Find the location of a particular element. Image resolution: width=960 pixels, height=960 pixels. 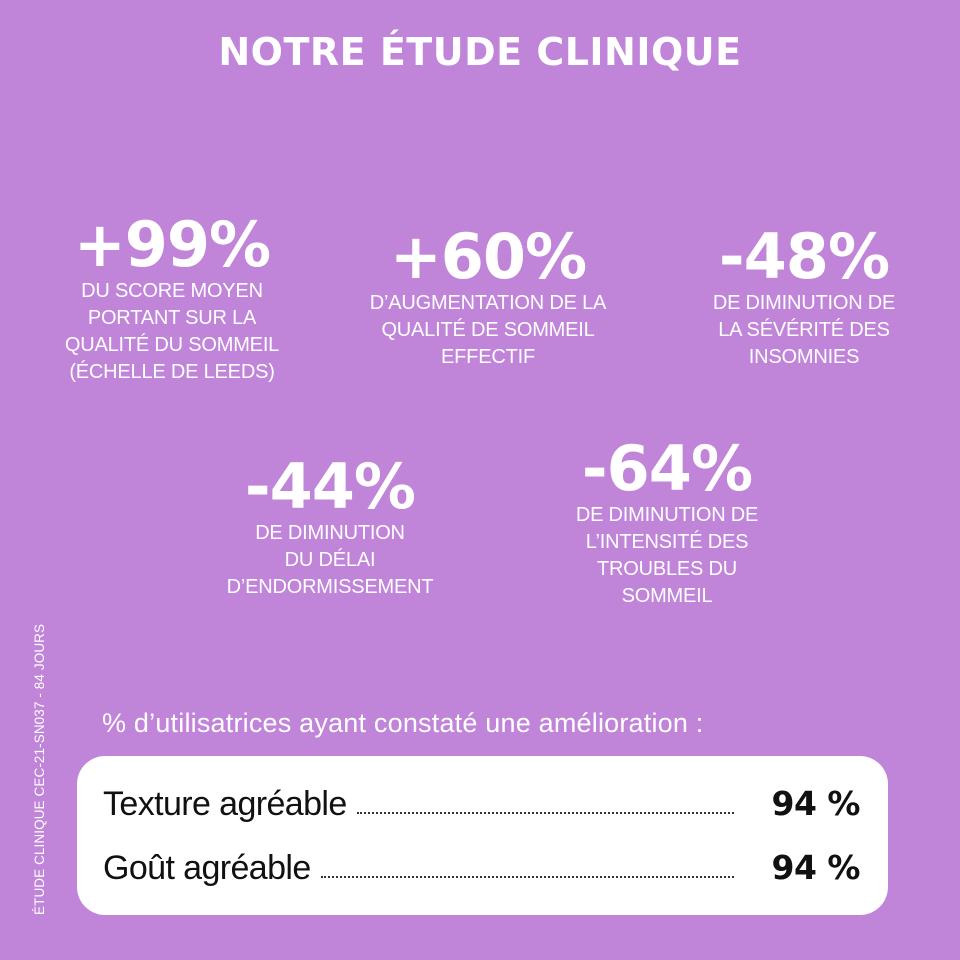

stat-description-line: L’INTENSITÉ DES is located at coordinates (667, 542).